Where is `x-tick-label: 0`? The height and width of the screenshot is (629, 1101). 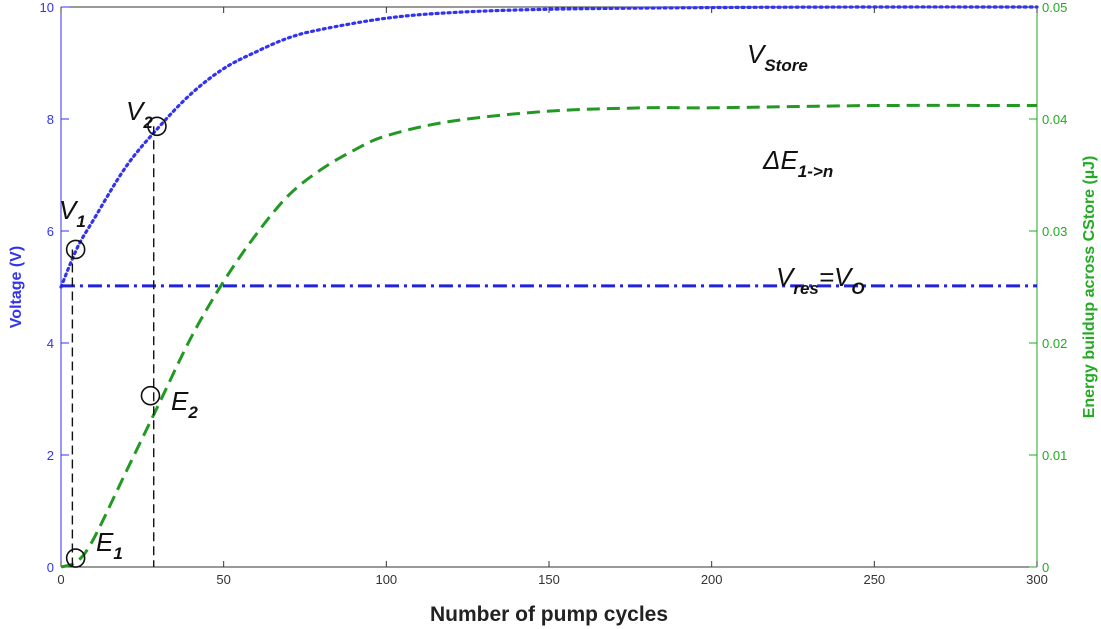 x-tick-label: 0 is located at coordinates (60, 579).